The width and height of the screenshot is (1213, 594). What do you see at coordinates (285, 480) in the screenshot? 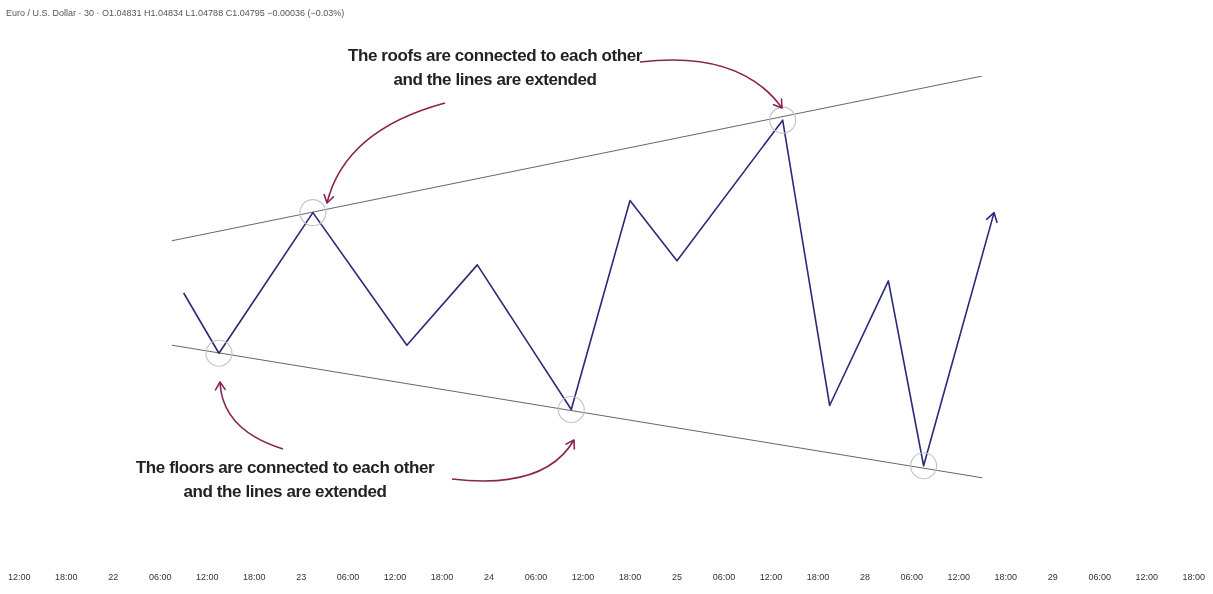
I see `annotation: The floors are connected to each other and the lines are extended` at bounding box center [285, 480].